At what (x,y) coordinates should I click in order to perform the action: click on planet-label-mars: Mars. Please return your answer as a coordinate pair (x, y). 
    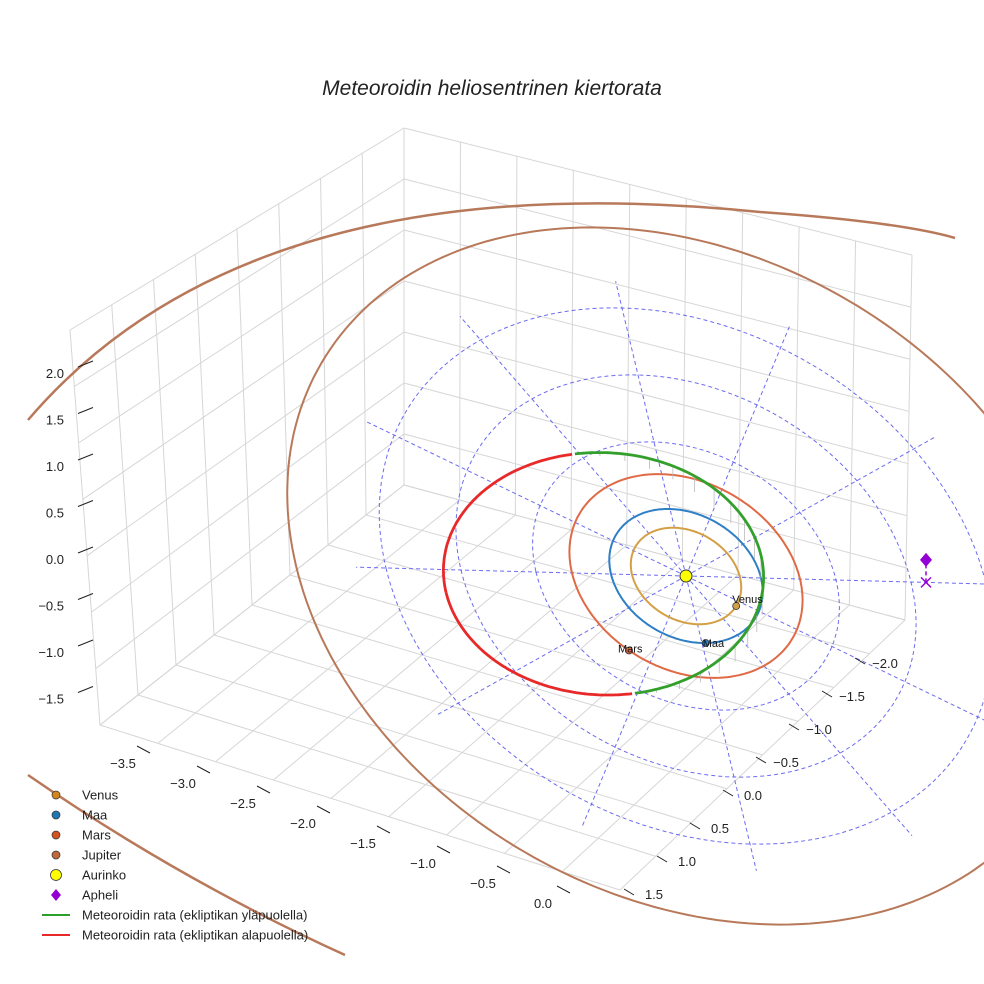
    Looking at the image, I should click on (630, 650).